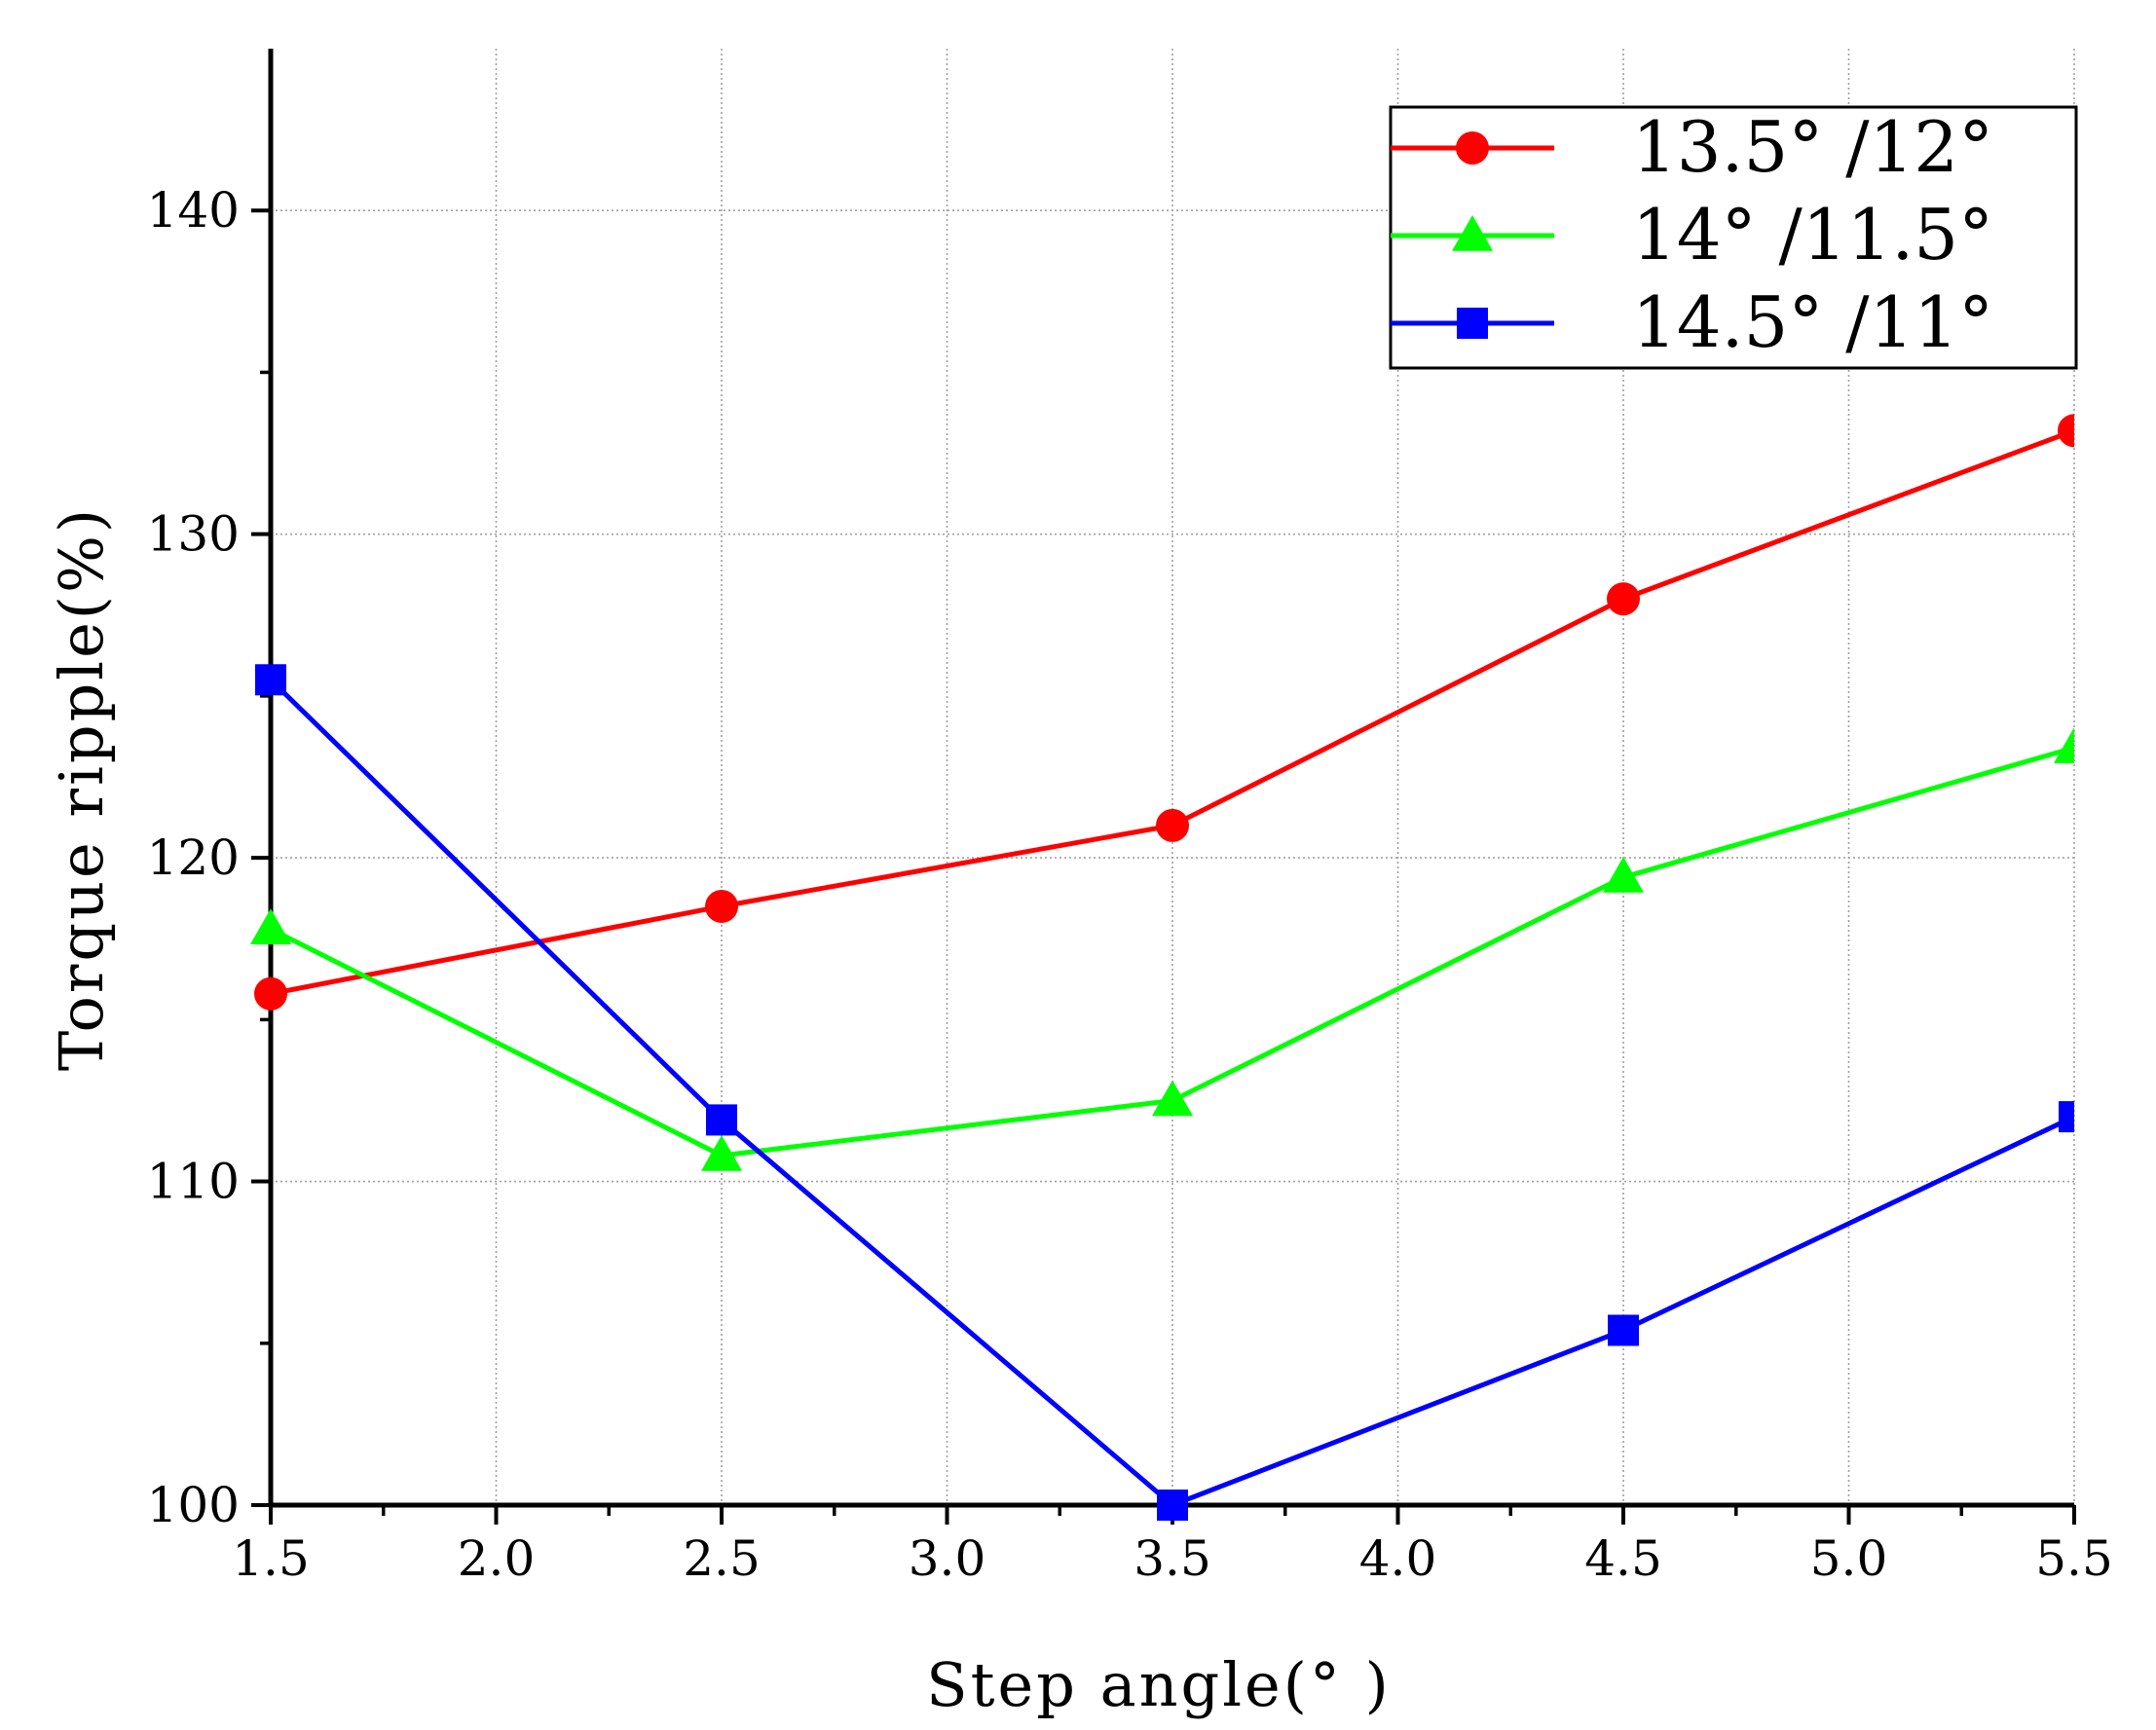 This screenshot has width=2156, height=1730. I want to click on x-tick-label: 4.5, so click(1623, 1558).